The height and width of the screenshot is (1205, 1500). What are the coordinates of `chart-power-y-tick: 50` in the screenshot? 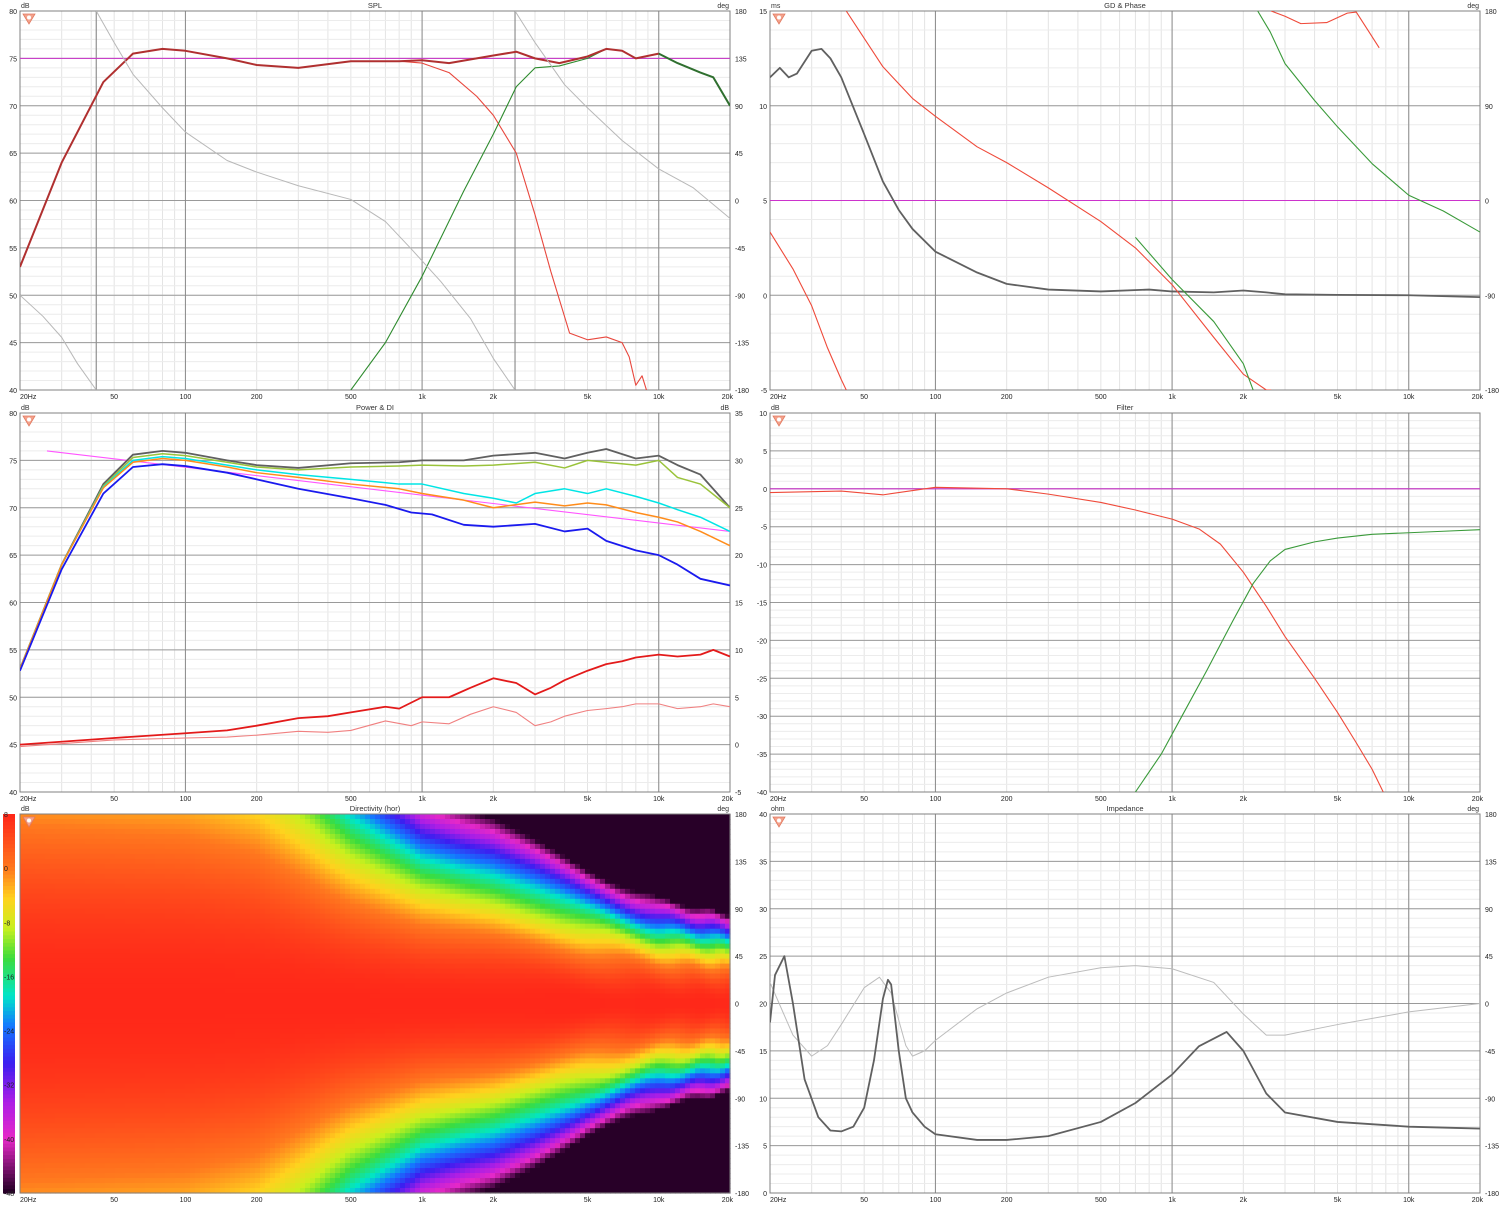 It's located at (13, 698).